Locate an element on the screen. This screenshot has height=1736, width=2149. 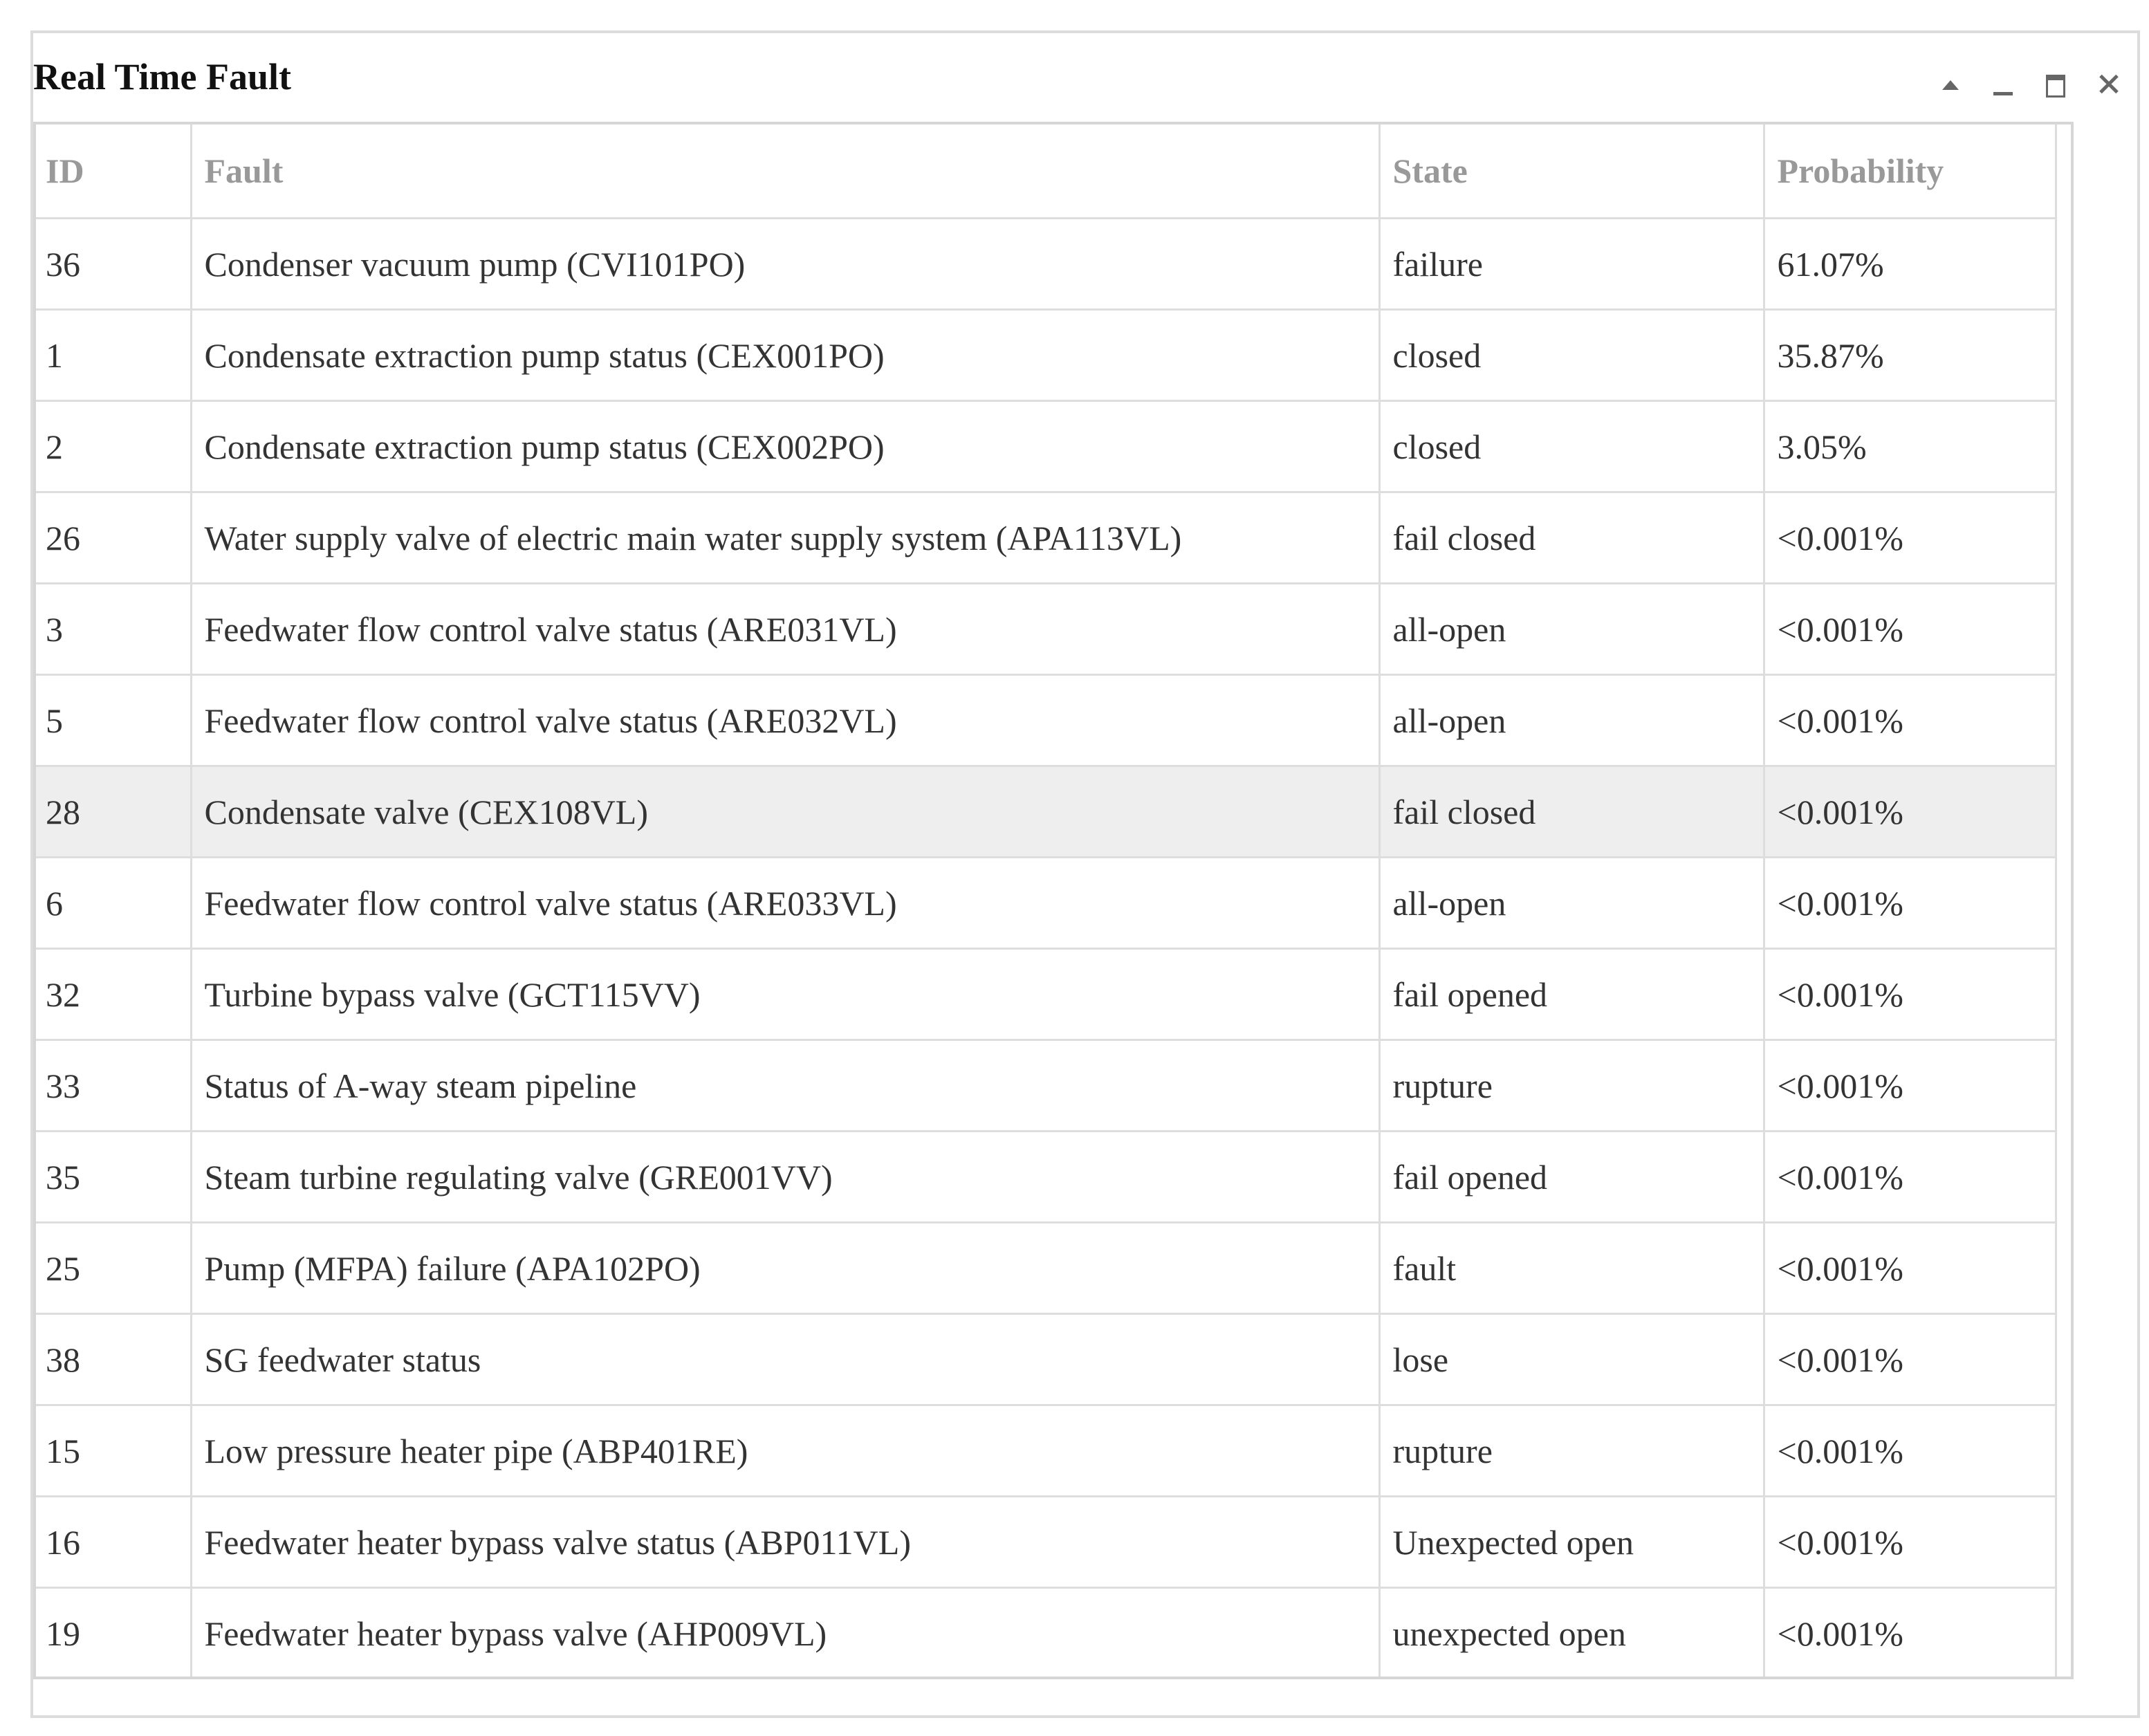
panel-title: Real Time Fault is located at coordinates (162, 77).